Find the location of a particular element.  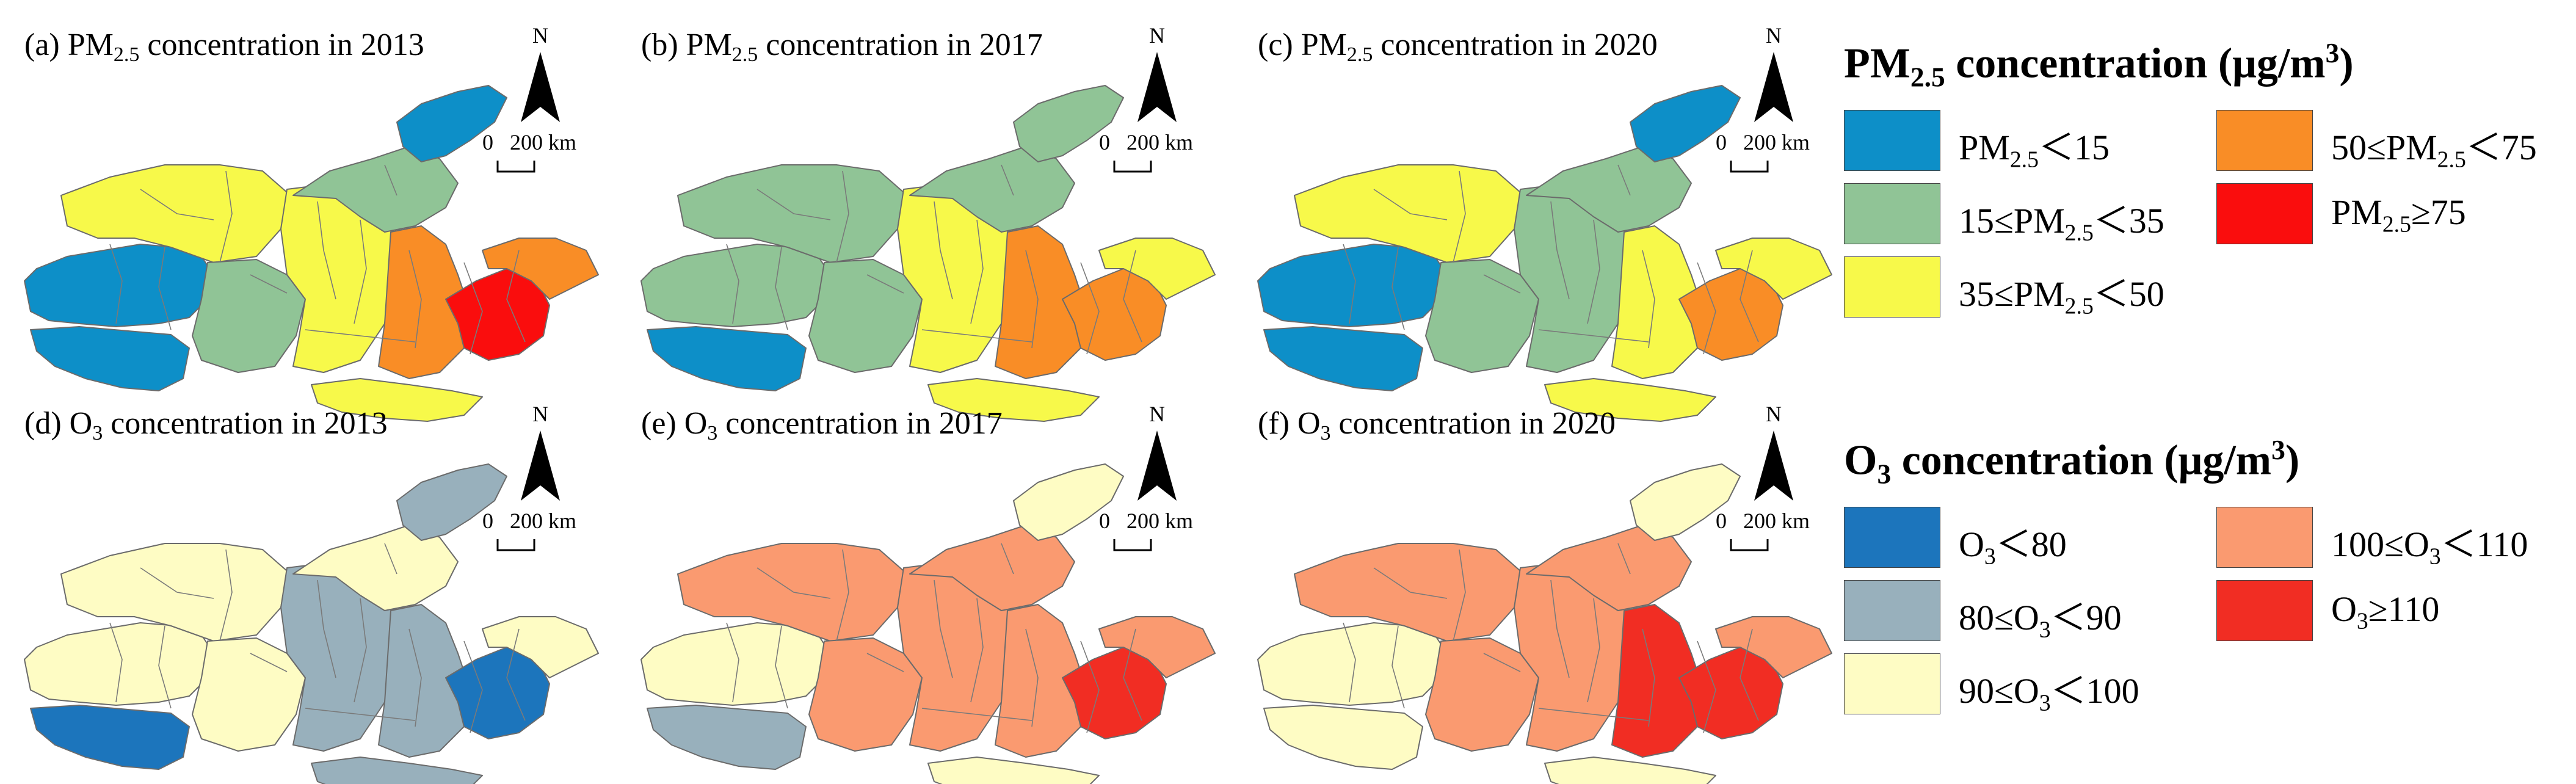

map-panel-e: (e) O3 concentration in 2017 N 0 200 km is located at coordinates (928, 593).